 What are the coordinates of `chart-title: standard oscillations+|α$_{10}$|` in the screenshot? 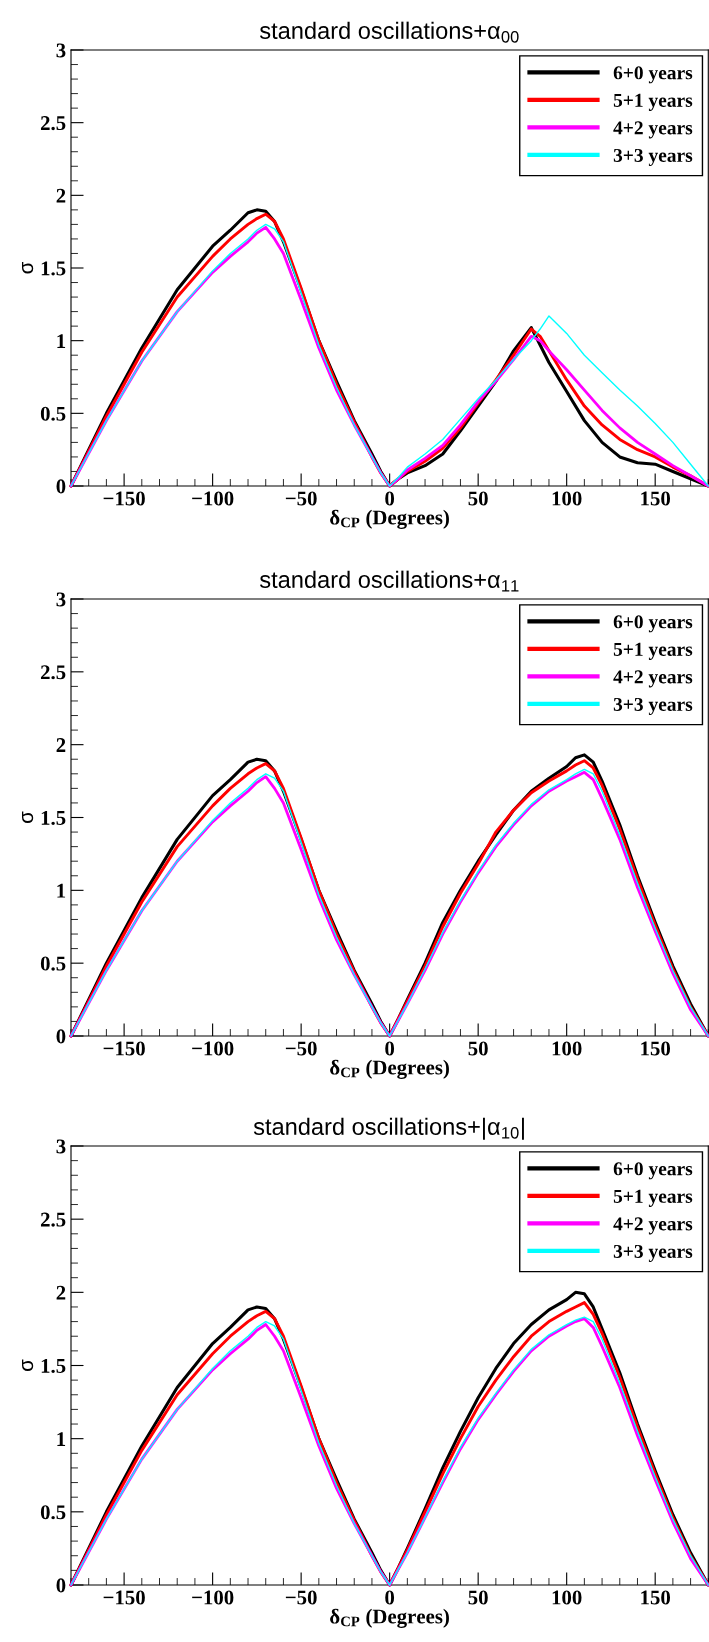 It's located at (388, 1128).